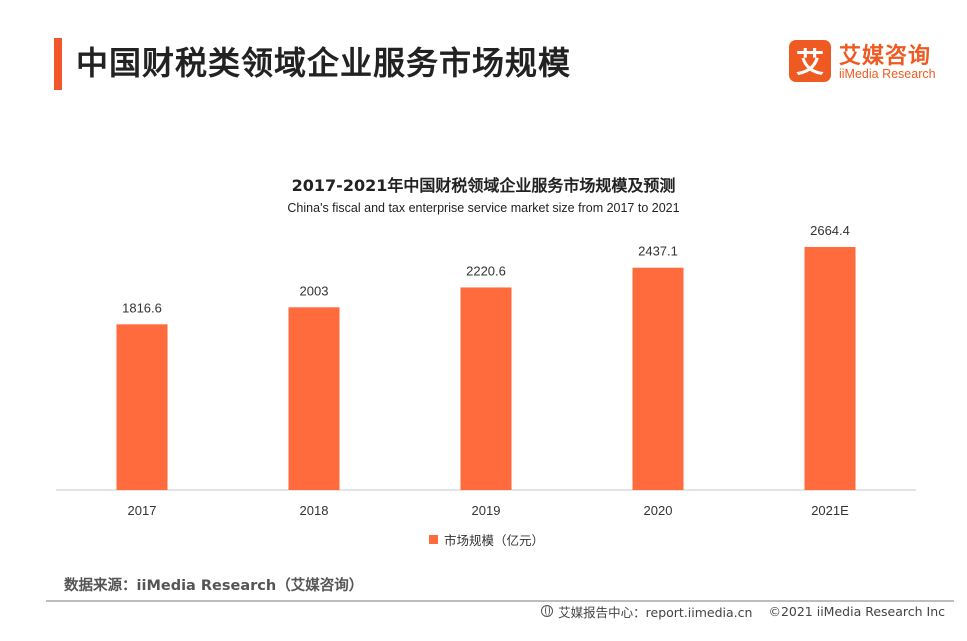 This screenshot has width=967, height=641. I want to click on report-center-link: 艾媒报告中心：report.iimedia.cn, so click(655, 612).